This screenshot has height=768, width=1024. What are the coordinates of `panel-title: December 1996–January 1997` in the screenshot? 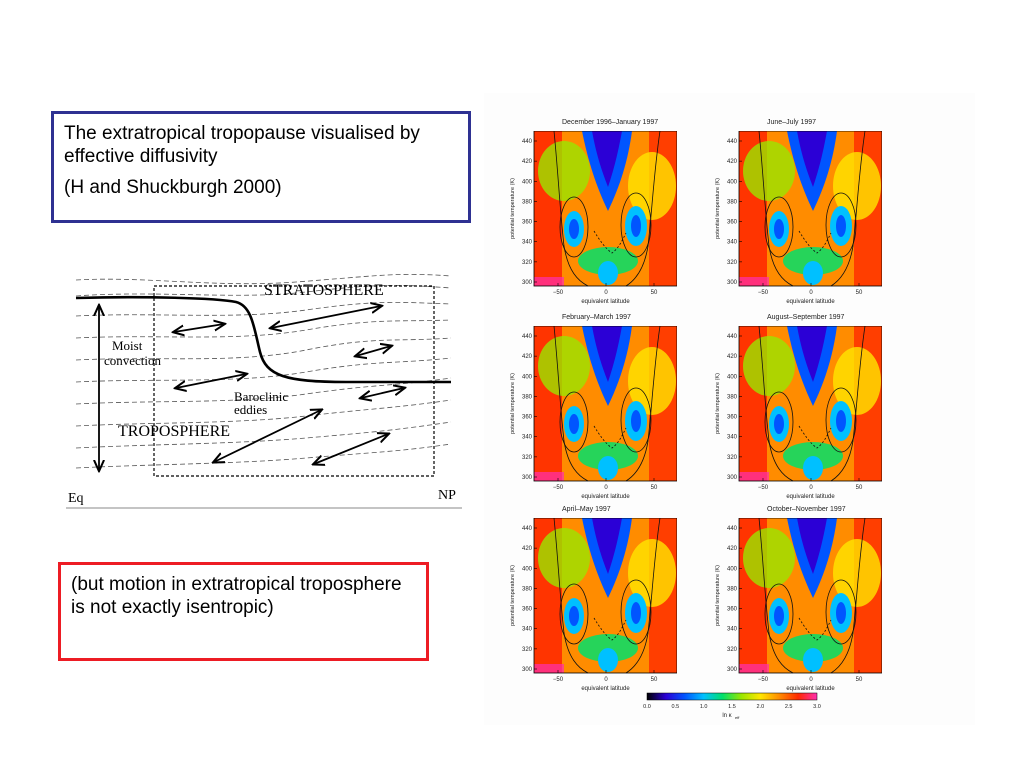 It's located at (610, 122).